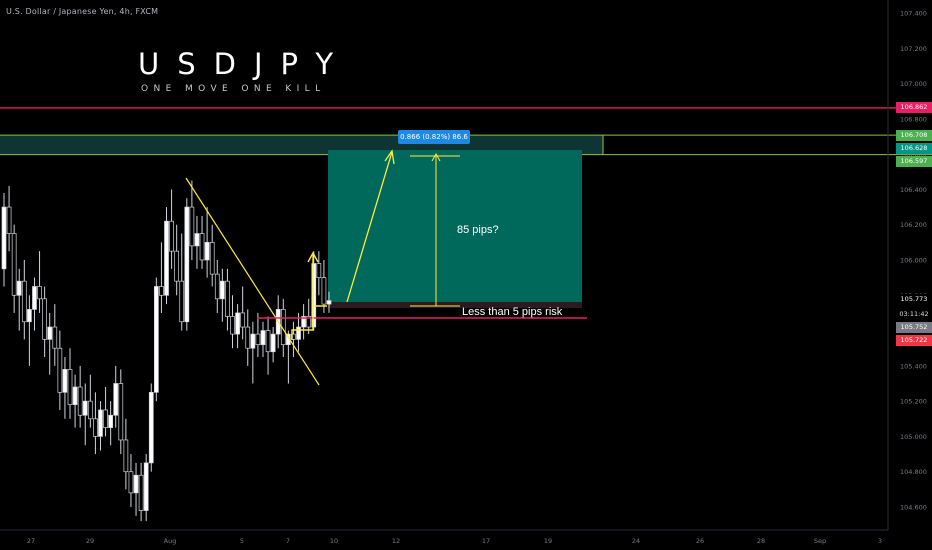 Image resolution: width=932 pixels, height=550 pixels. Describe the element at coordinates (455, 305) in the screenshot. I see `stop-box` at that location.